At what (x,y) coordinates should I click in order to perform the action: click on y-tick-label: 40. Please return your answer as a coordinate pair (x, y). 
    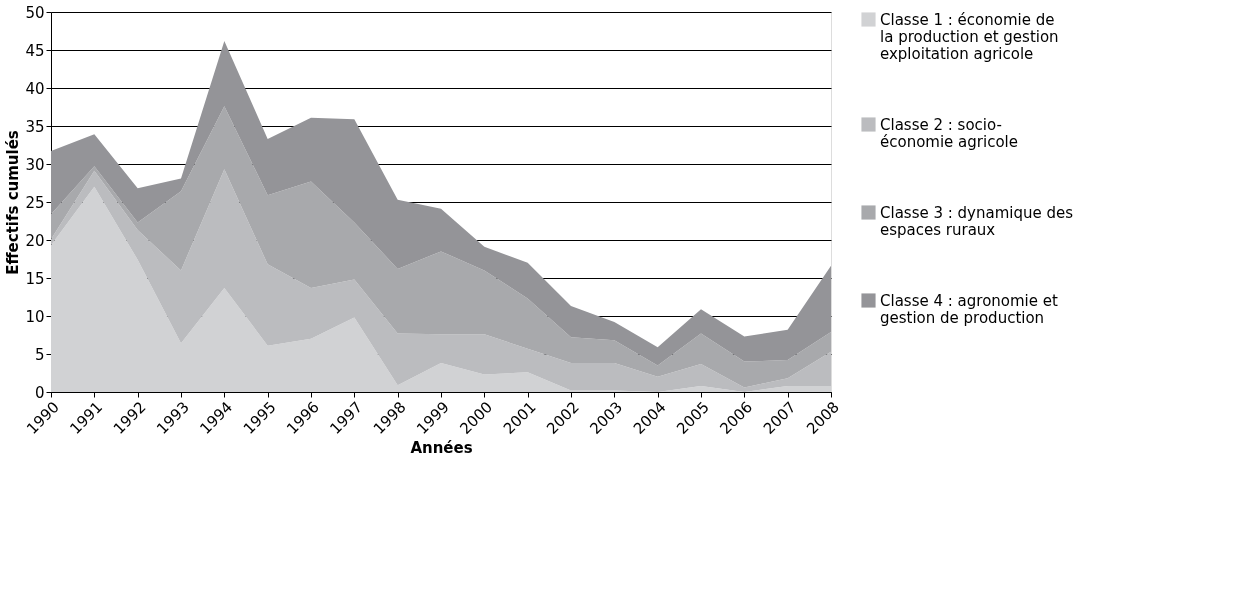
    Looking at the image, I should click on (35, 88).